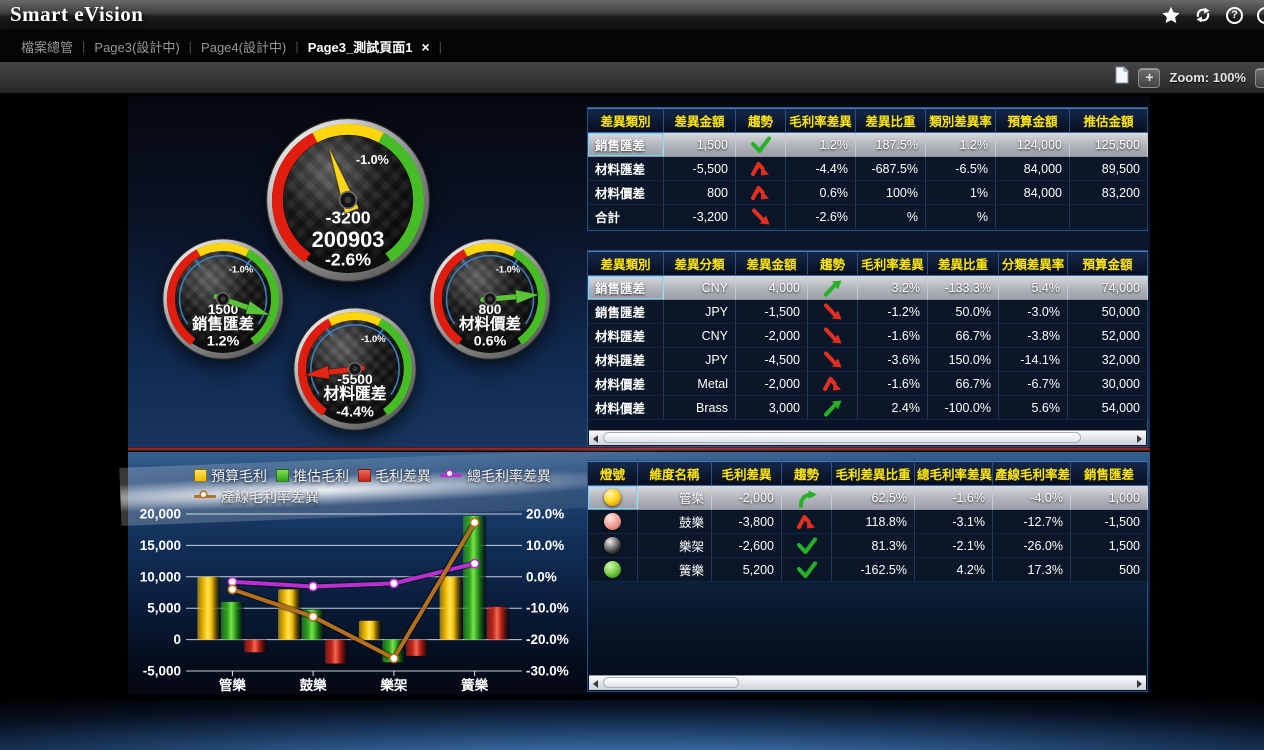  Describe the element at coordinates (312, 476) in the screenshot. I see `legend-item: 推估毛利` at that location.